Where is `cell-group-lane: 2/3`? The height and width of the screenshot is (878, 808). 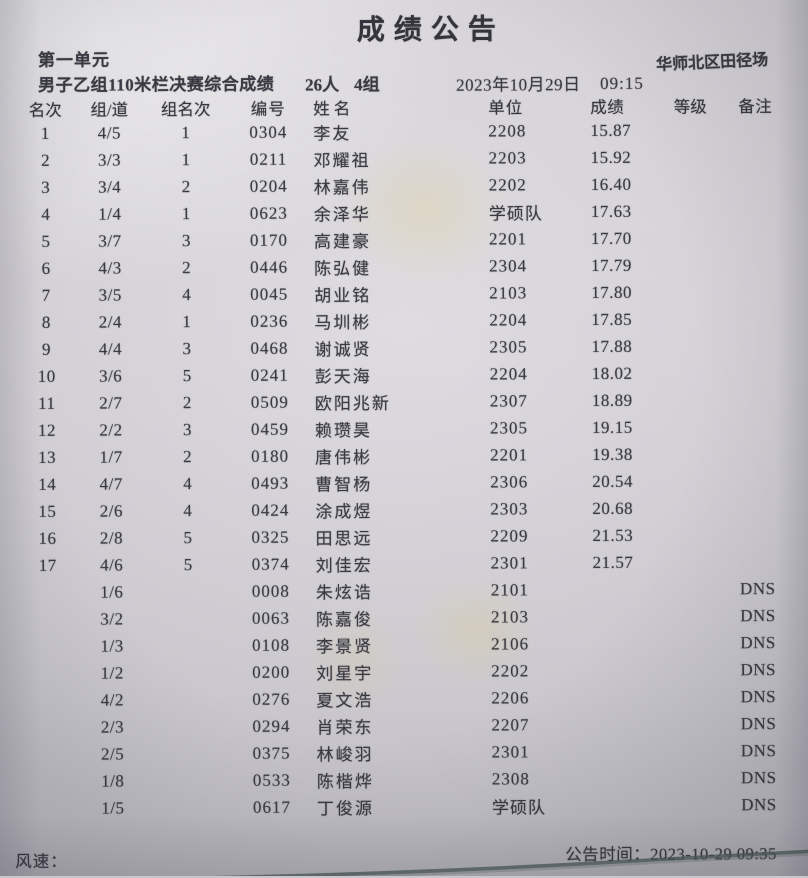 cell-group-lane: 2/3 is located at coordinates (112, 727).